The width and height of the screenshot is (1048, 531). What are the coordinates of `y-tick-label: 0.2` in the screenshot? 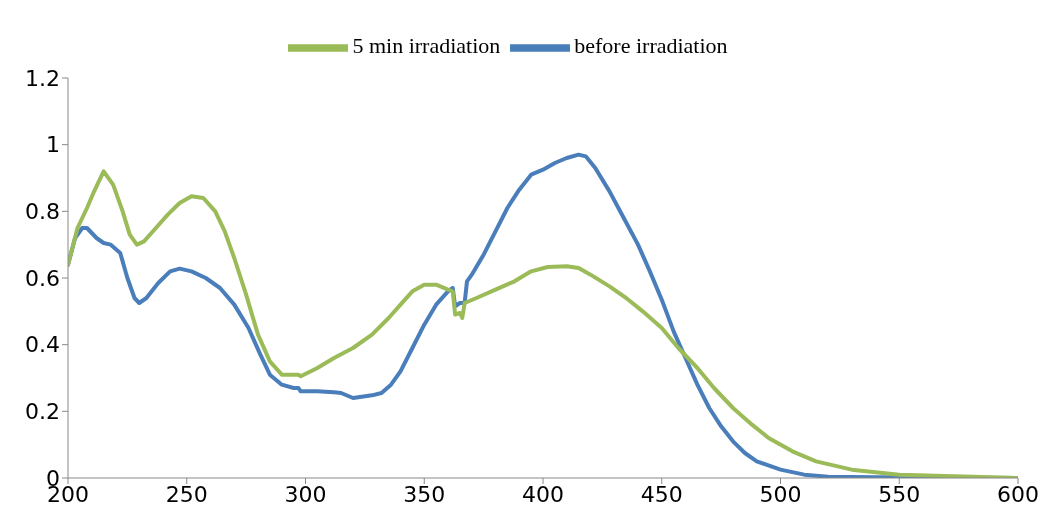 It's located at (42, 412).